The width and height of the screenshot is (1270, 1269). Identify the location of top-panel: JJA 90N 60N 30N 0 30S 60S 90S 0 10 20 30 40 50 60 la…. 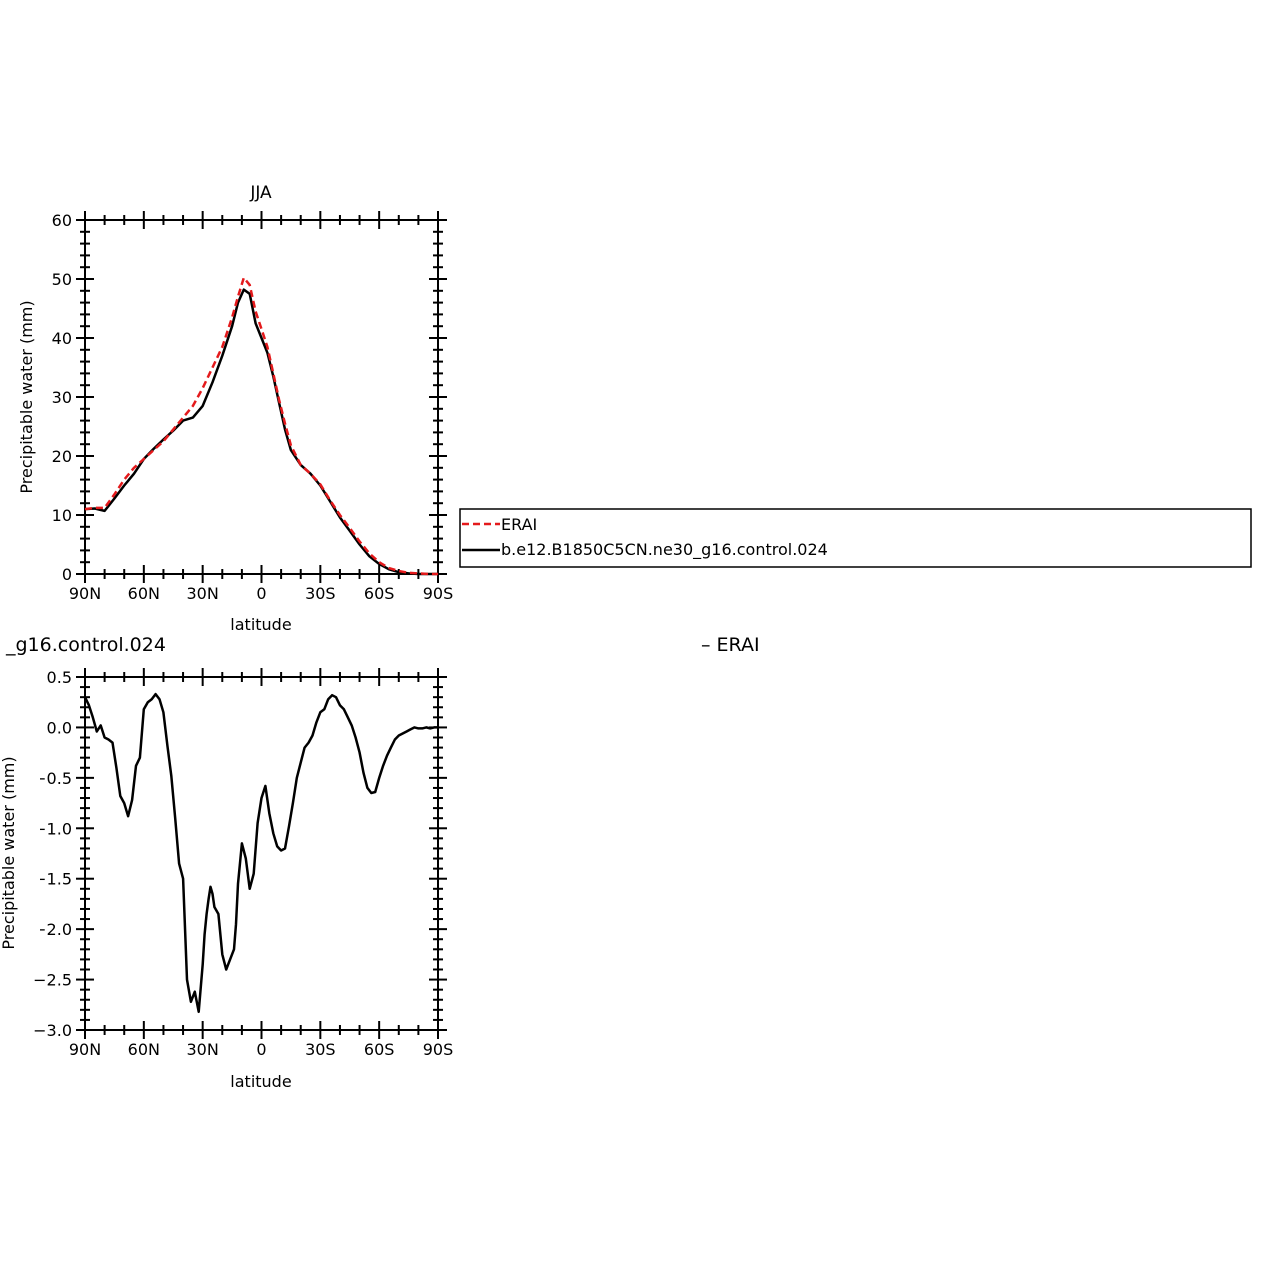
(235, 408).